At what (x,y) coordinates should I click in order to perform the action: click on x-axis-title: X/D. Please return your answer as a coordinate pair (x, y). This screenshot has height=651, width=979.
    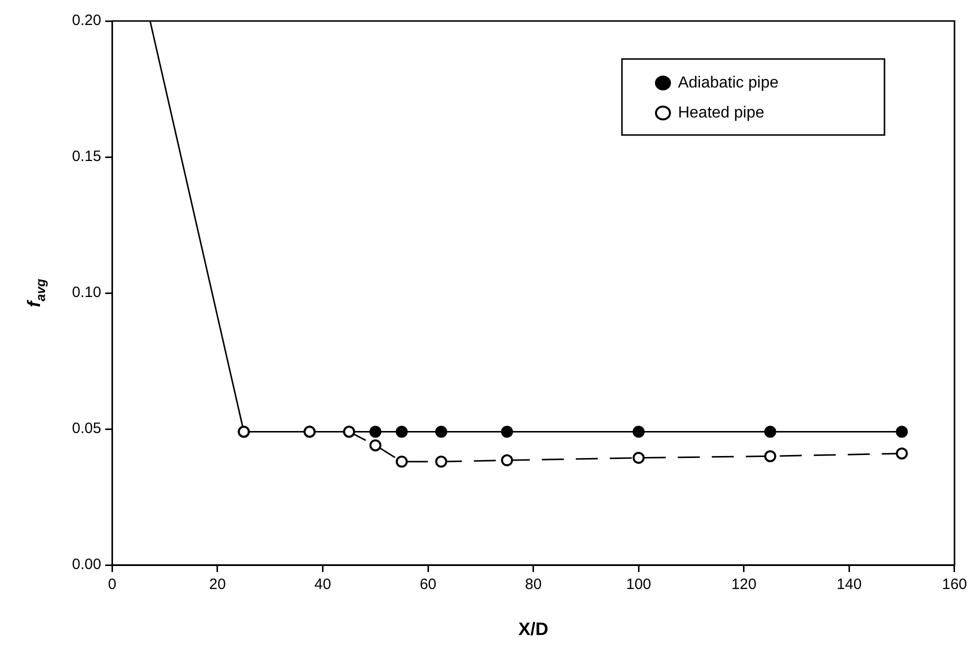
    Looking at the image, I should click on (533, 629).